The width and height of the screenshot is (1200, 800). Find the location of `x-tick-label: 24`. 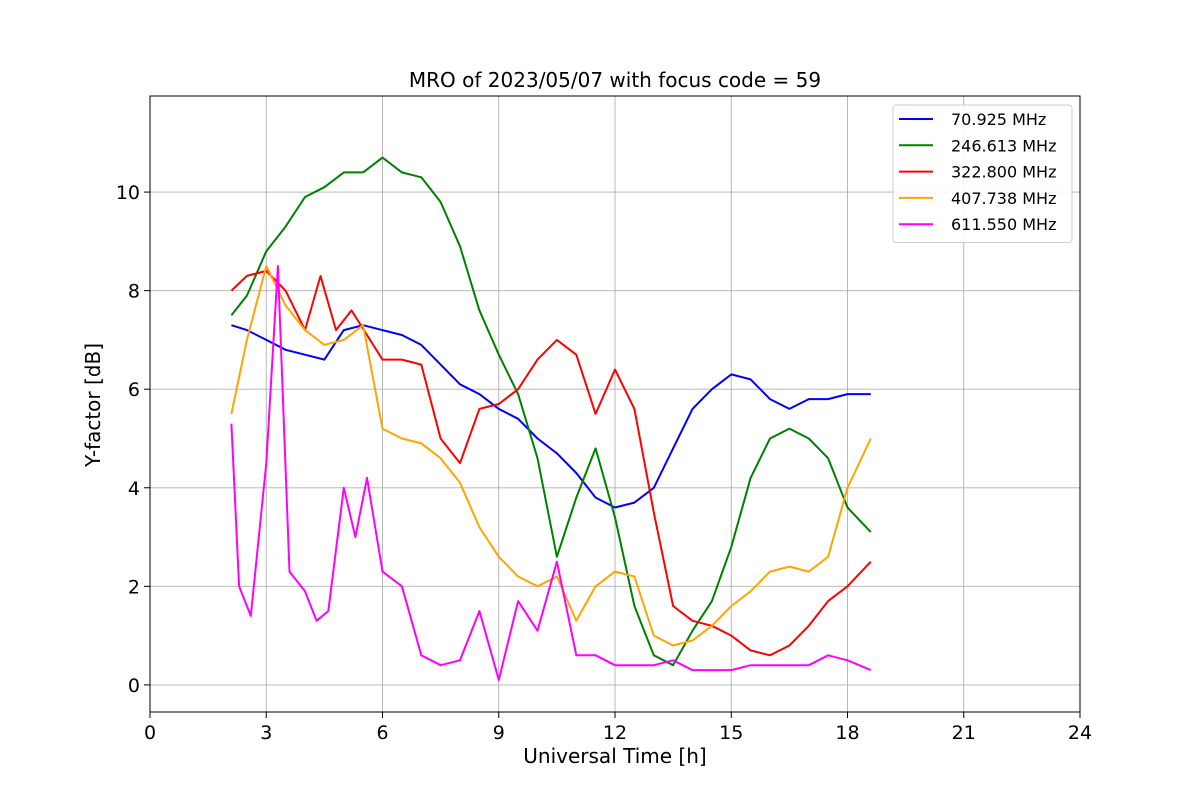

x-tick-label: 24 is located at coordinates (1080, 733).